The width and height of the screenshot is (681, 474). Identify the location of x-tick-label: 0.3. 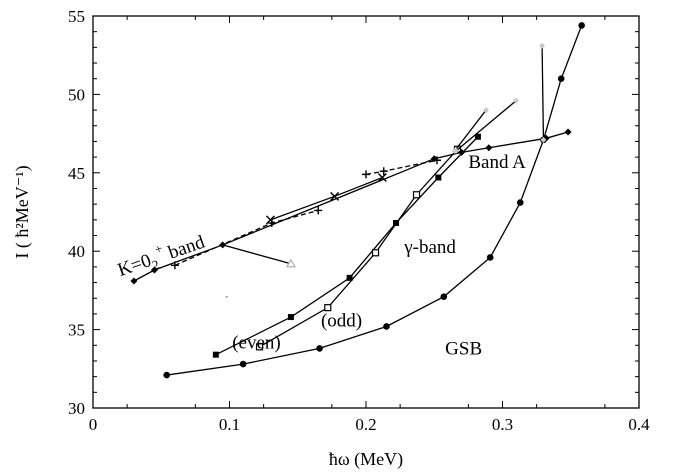
(502, 424).